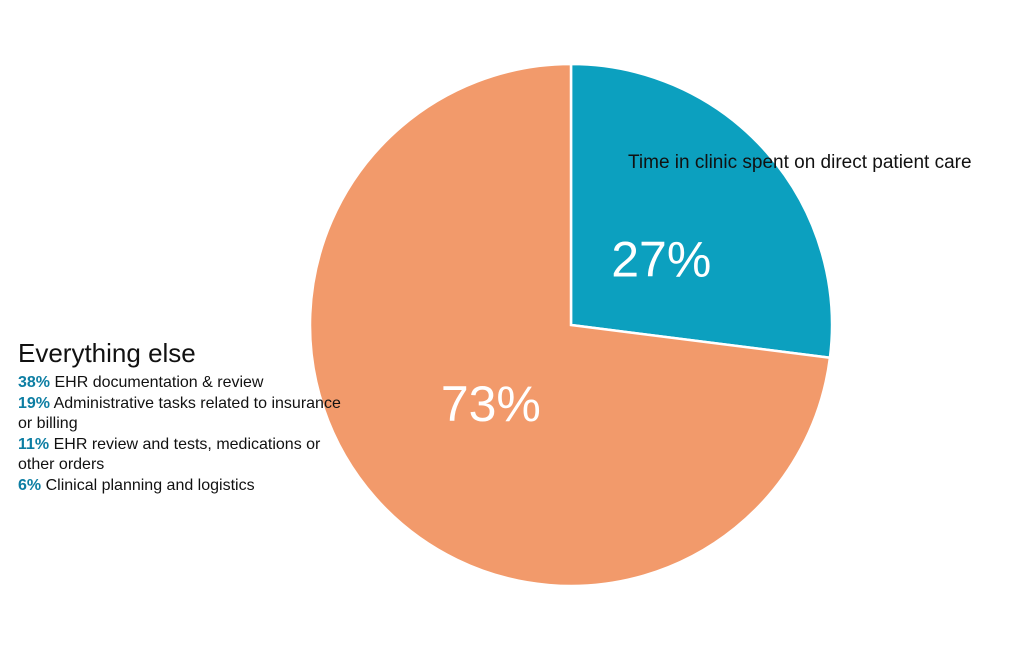 This screenshot has height=649, width=1024. Describe the element at coordinates (661, 259) in the screenshot. I see `pie-slice-value-label: 27%` at that location.